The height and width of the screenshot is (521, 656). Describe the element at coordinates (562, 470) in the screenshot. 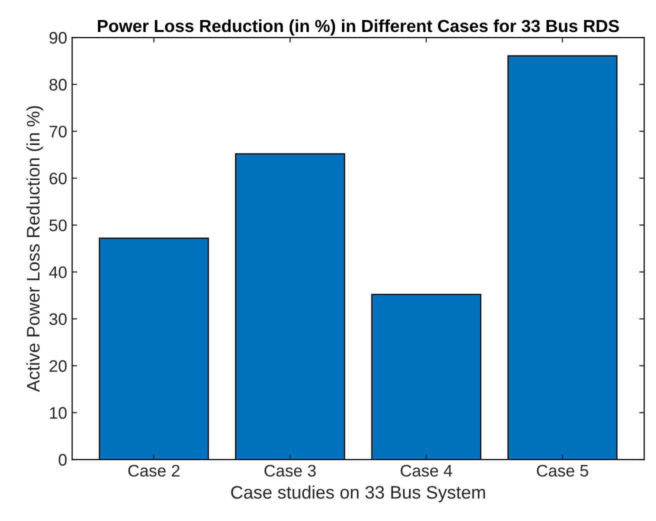

I see `x-tick-label: Case 5` at that location.